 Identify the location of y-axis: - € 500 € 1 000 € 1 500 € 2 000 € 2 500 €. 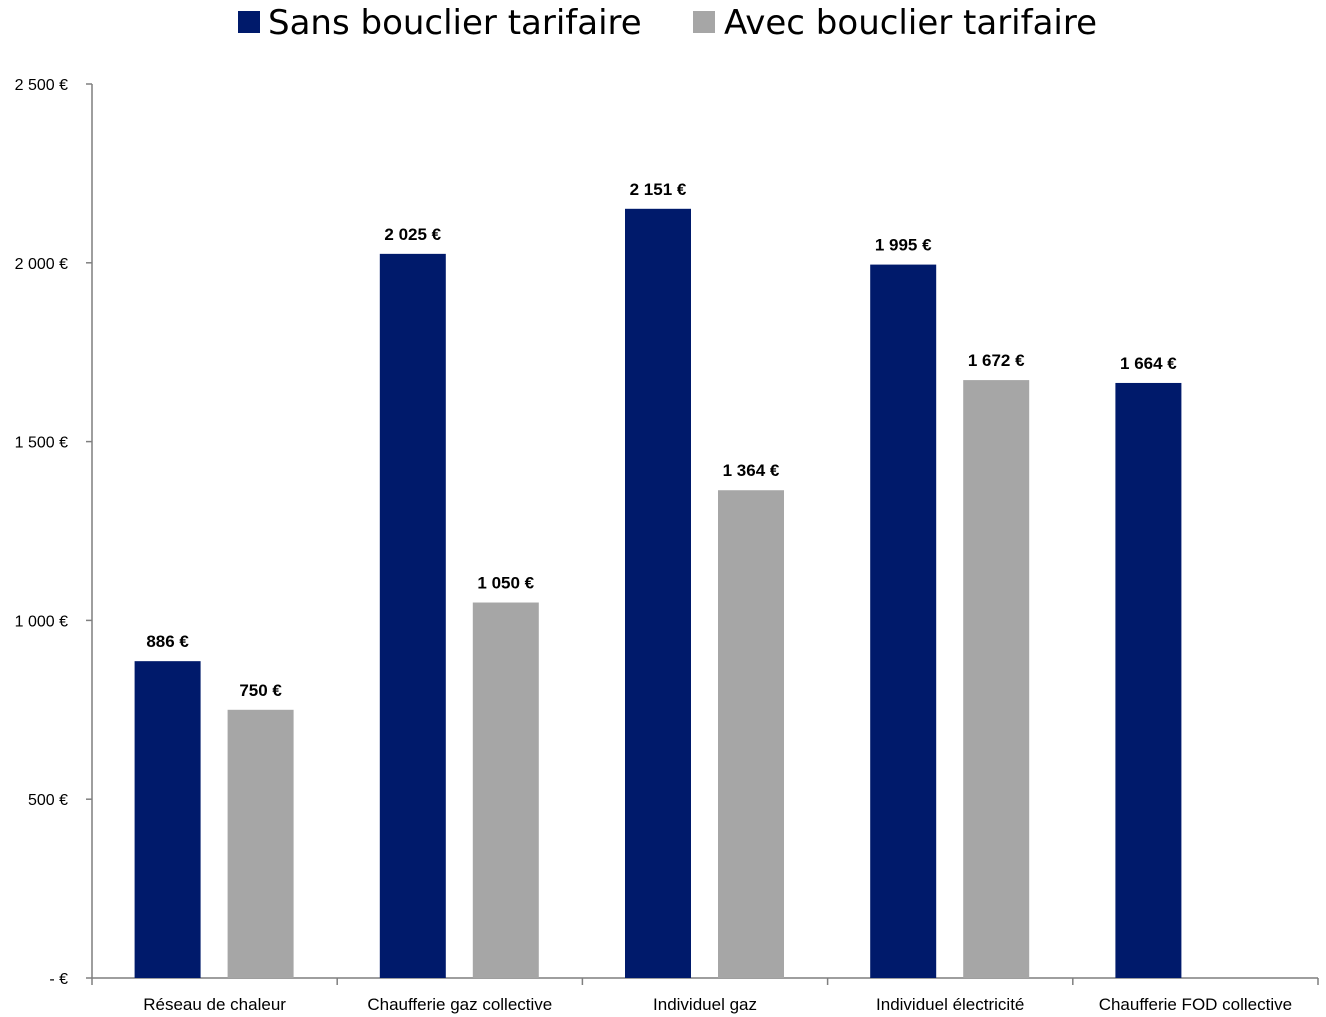
(54, 532).